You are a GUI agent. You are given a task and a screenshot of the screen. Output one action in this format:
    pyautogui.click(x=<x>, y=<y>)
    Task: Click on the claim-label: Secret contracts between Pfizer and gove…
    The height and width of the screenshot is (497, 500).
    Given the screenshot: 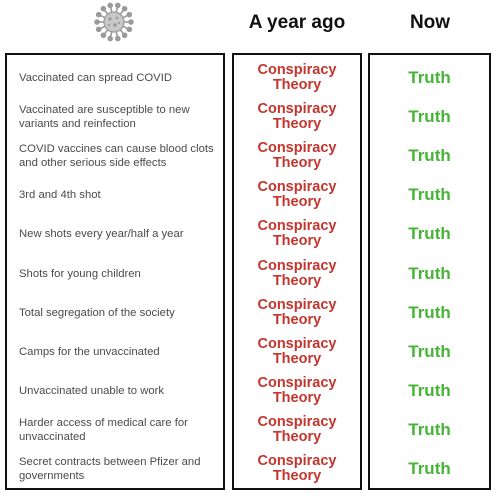 What is the action you would take?
    pyautogui.click(x=110, y=469)
    